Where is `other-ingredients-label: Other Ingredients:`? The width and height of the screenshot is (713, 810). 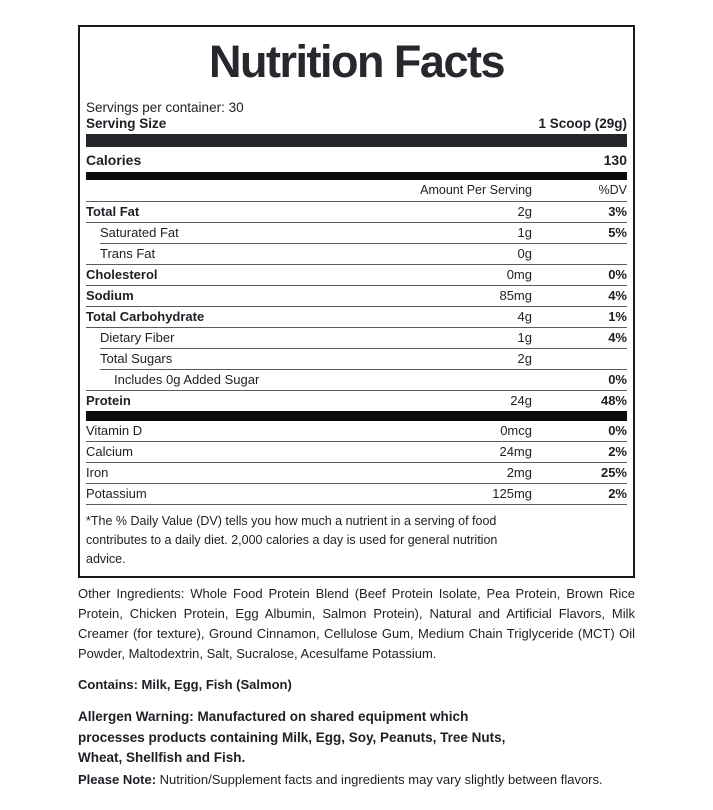
other-ingredients-label: Other Ingredients: is located at coordinates (131, 594).